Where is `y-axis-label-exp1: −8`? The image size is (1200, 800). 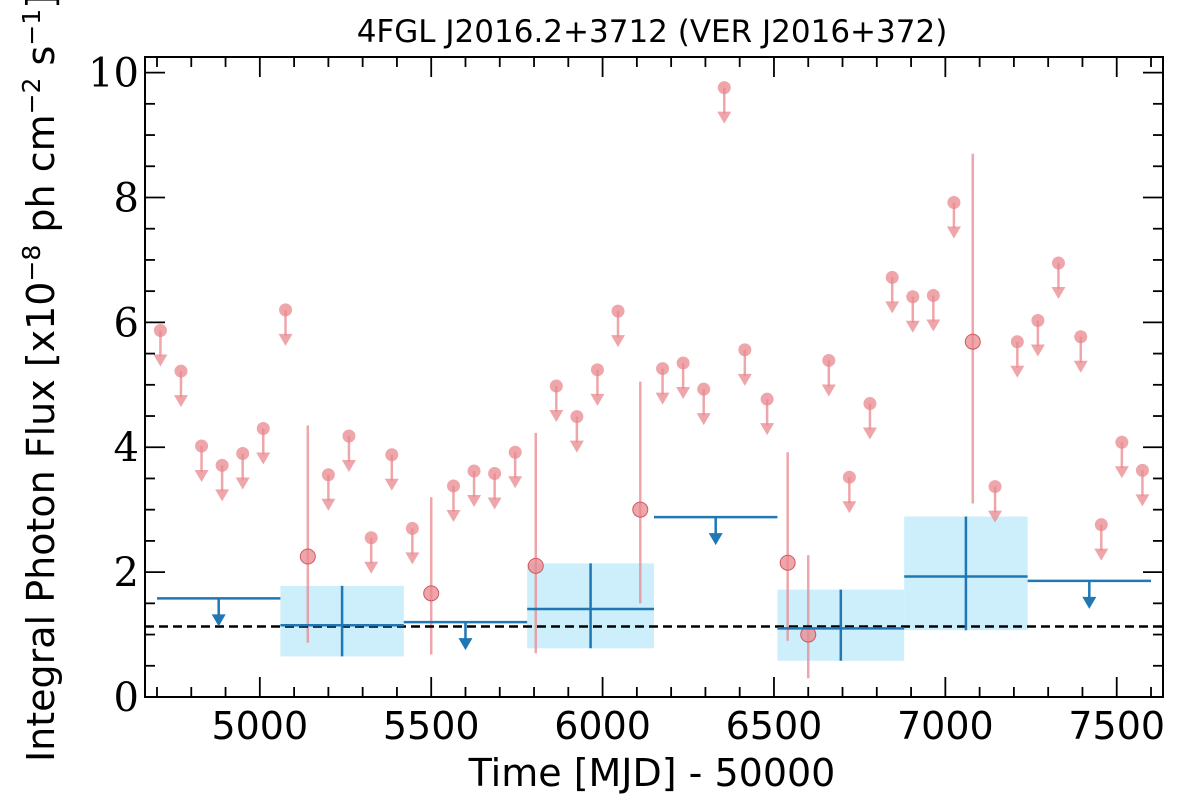
y-axis-label-exp1: −8 is located at coordinates (31, 263).